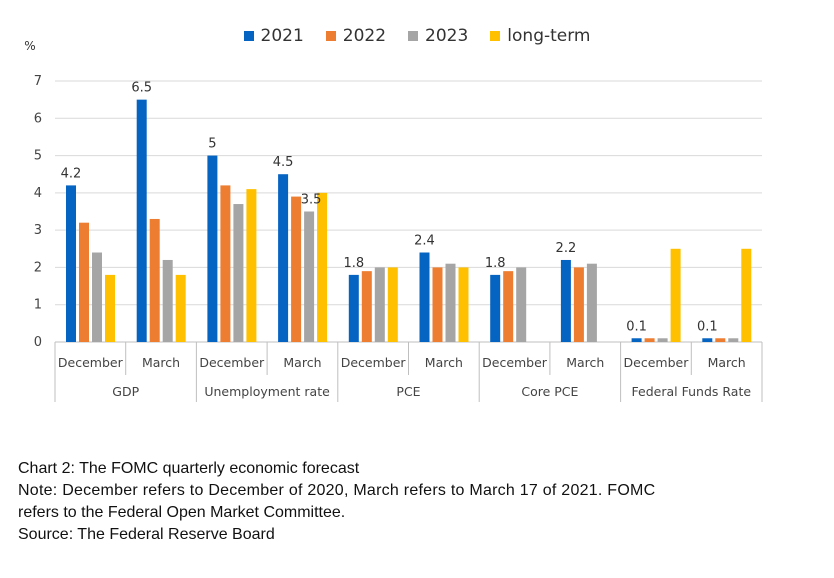 The width and height of the screenshot is (834, 578). What do you see at coordinates (549, 36) in the screenshot?
I see `legend-label-long-term: long-term` at bounding box center [549, 36].